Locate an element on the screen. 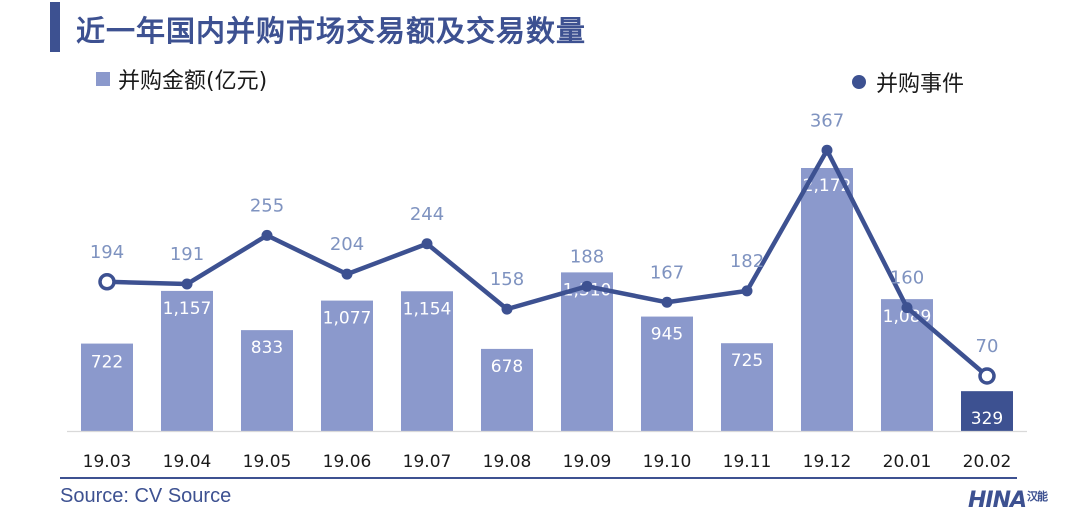 This screenshot has height=523, width=1075. event-value-label-20.01: 160 is located at coordinates (907, 278).